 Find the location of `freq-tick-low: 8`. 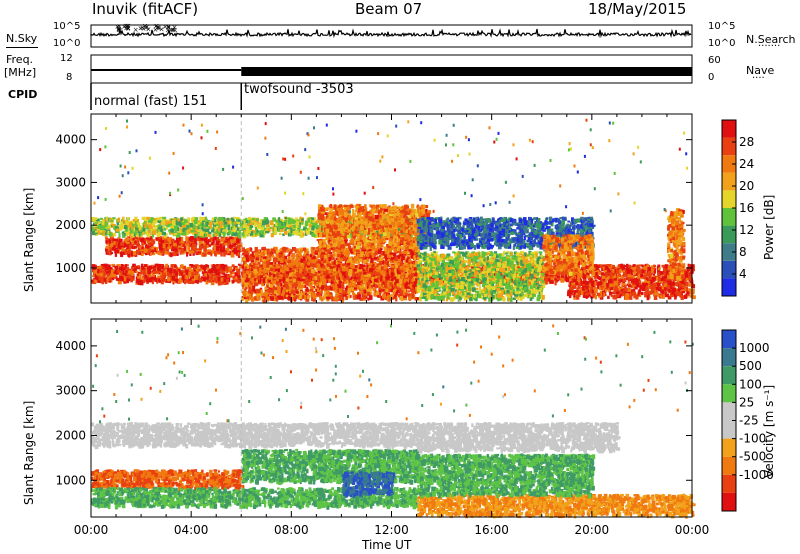

freq-tick-low: 8 is located at coordinates (69, 77).